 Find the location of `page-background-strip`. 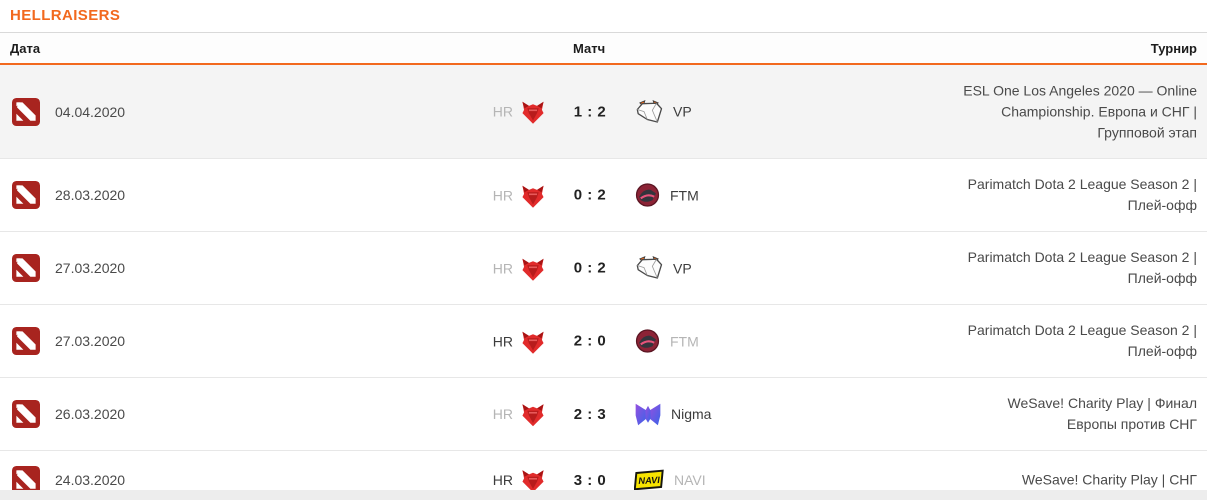

page-background-strip is located at coordinates (603, 495).